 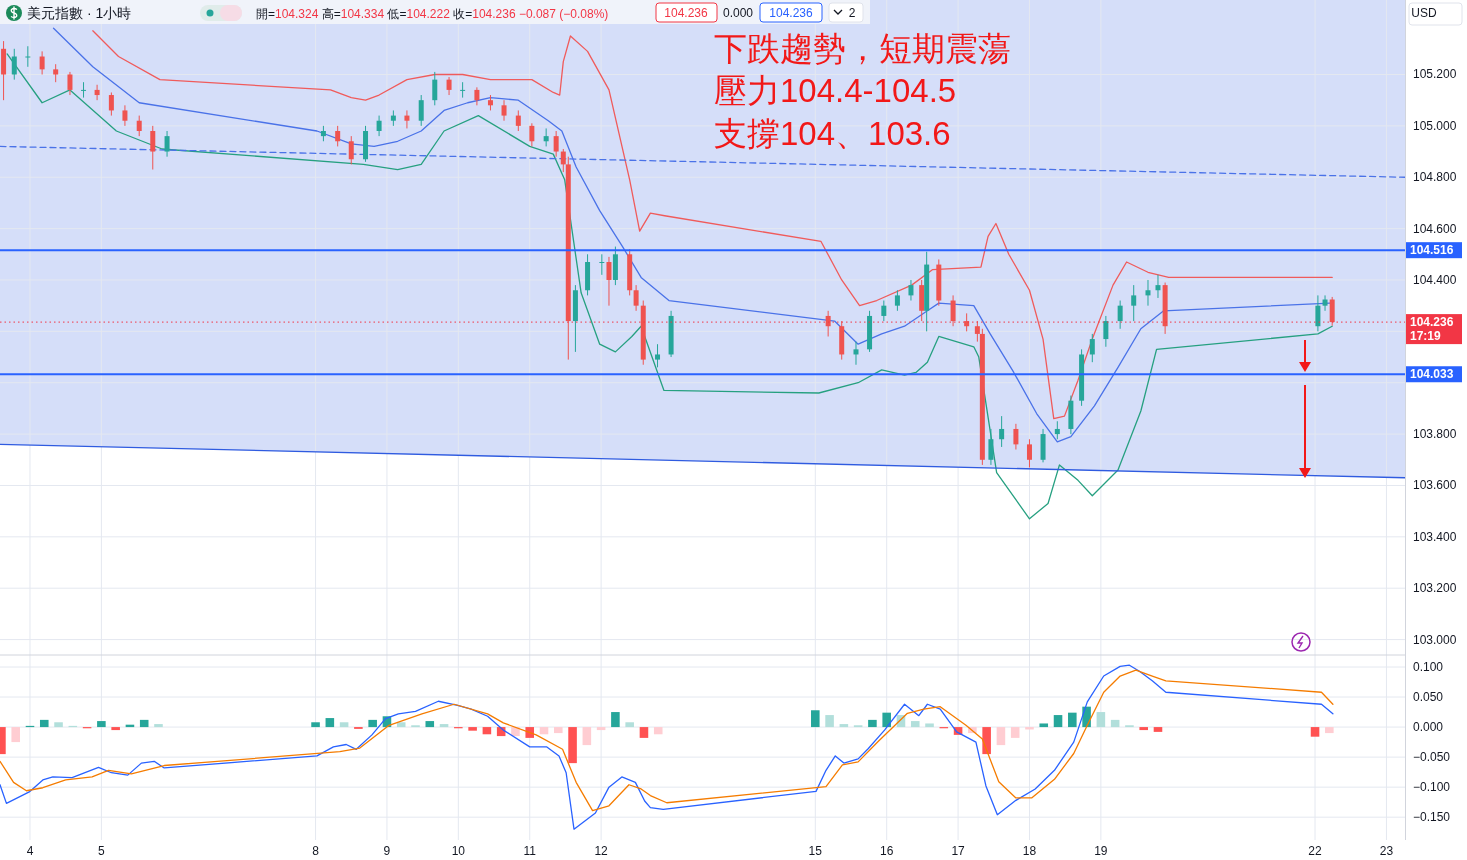 What do you see at coordinates (1428, 697) in the screenshot?
I see `y-tick-label: 0.050` at bounding box center [1428, 697].